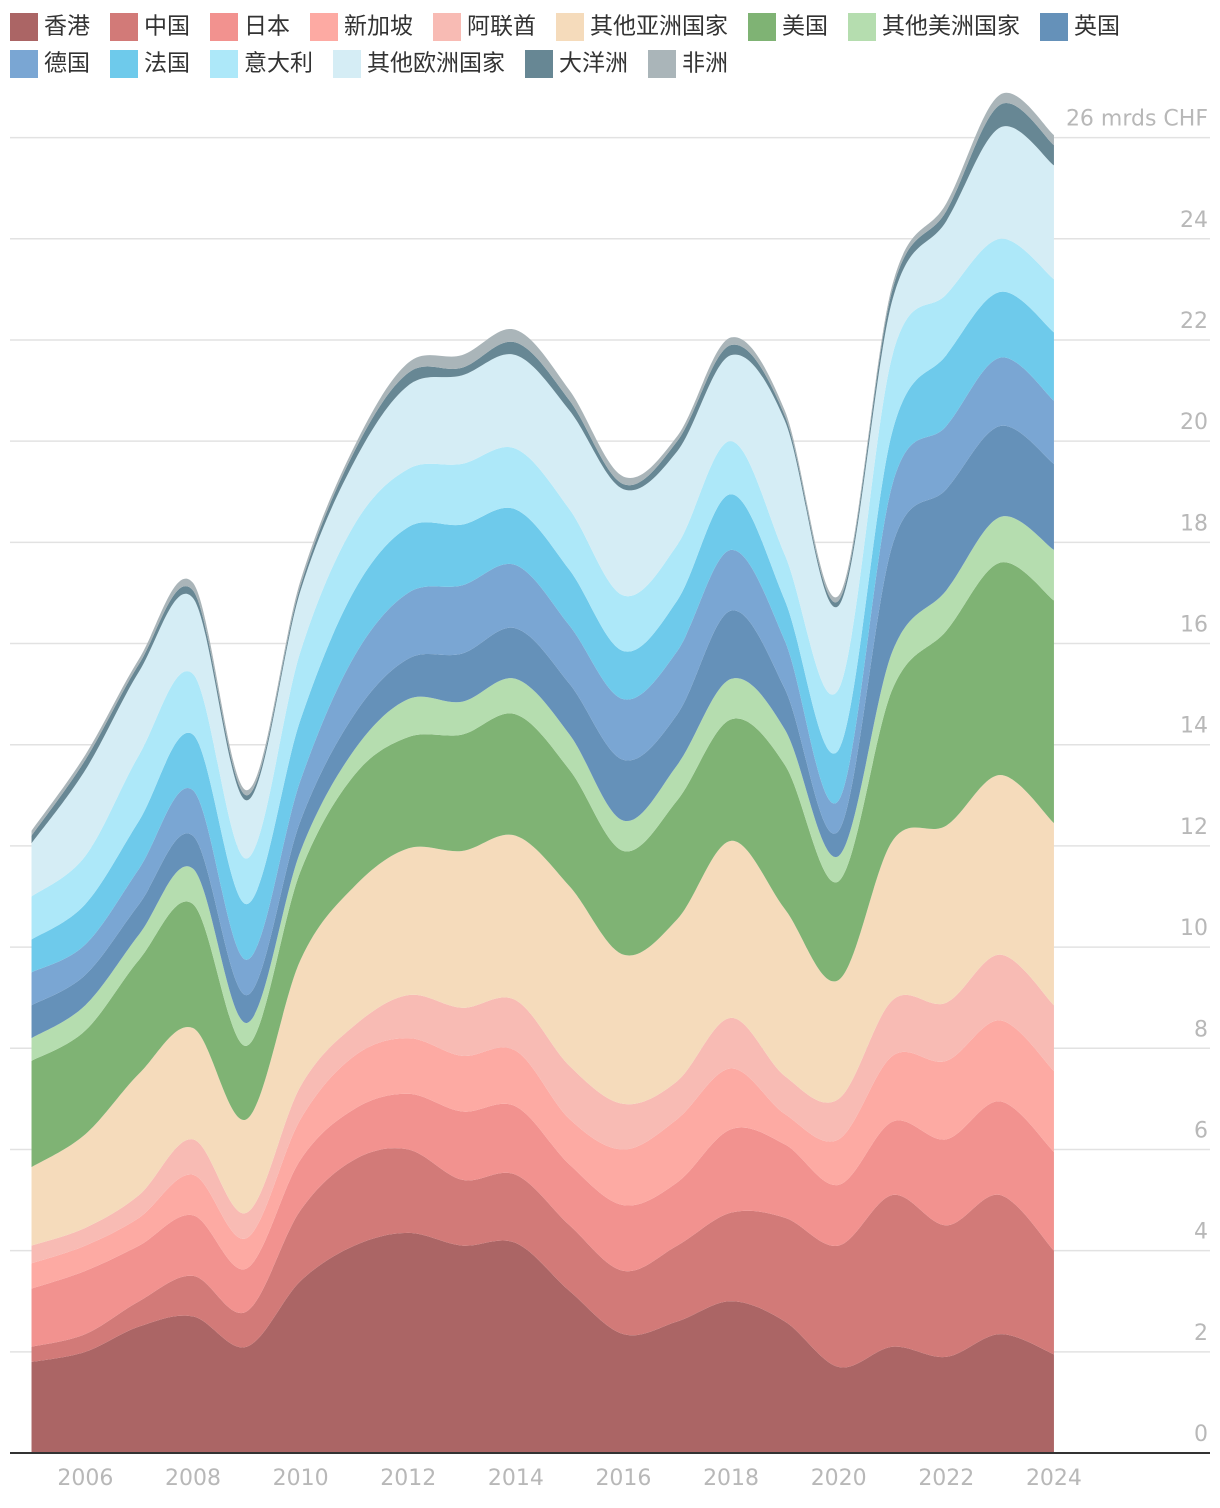 This screenshot has width=1220, height=1508. What do you see at coordinates (731, 1478) in the screenshot?
I see `x-tick-label: 2018` at bounding box center [731, 1478].